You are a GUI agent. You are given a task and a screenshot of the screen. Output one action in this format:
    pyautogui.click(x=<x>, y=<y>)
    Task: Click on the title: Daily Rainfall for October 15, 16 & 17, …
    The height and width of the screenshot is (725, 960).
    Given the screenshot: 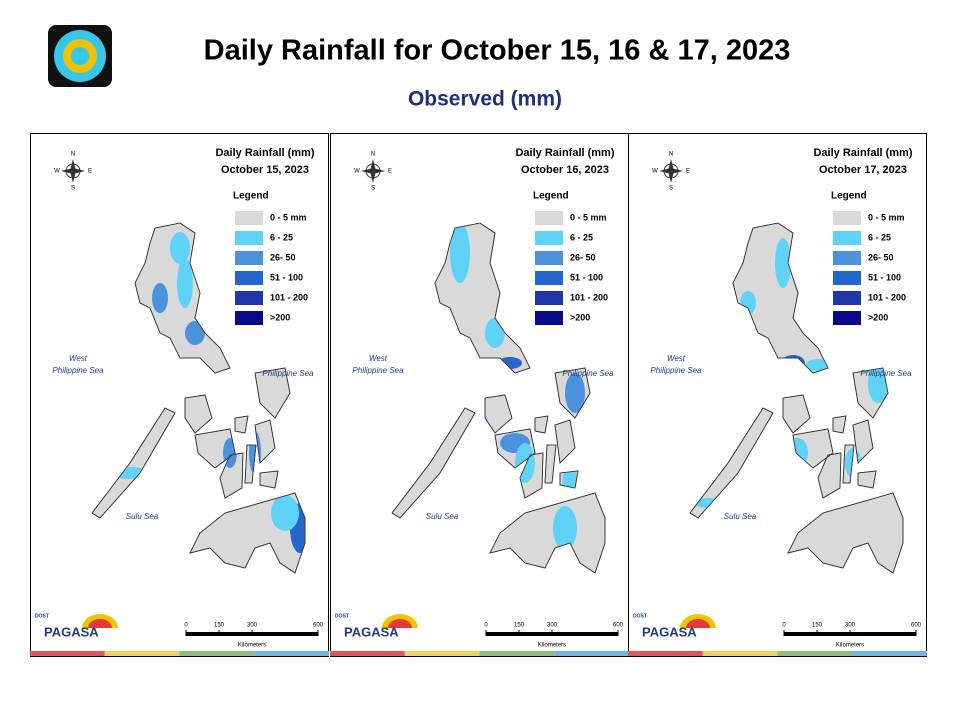 What is the action you would take?
    pyautogui.click(x=497, y=51)
    